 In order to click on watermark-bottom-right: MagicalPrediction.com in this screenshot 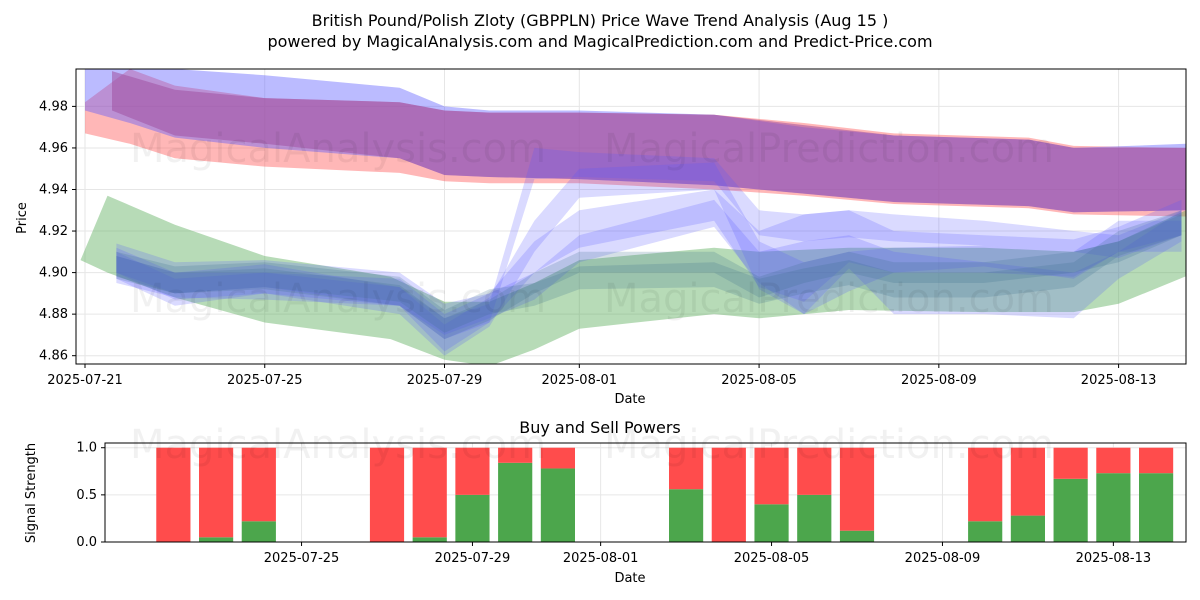, I will do `click(829, 445)`.